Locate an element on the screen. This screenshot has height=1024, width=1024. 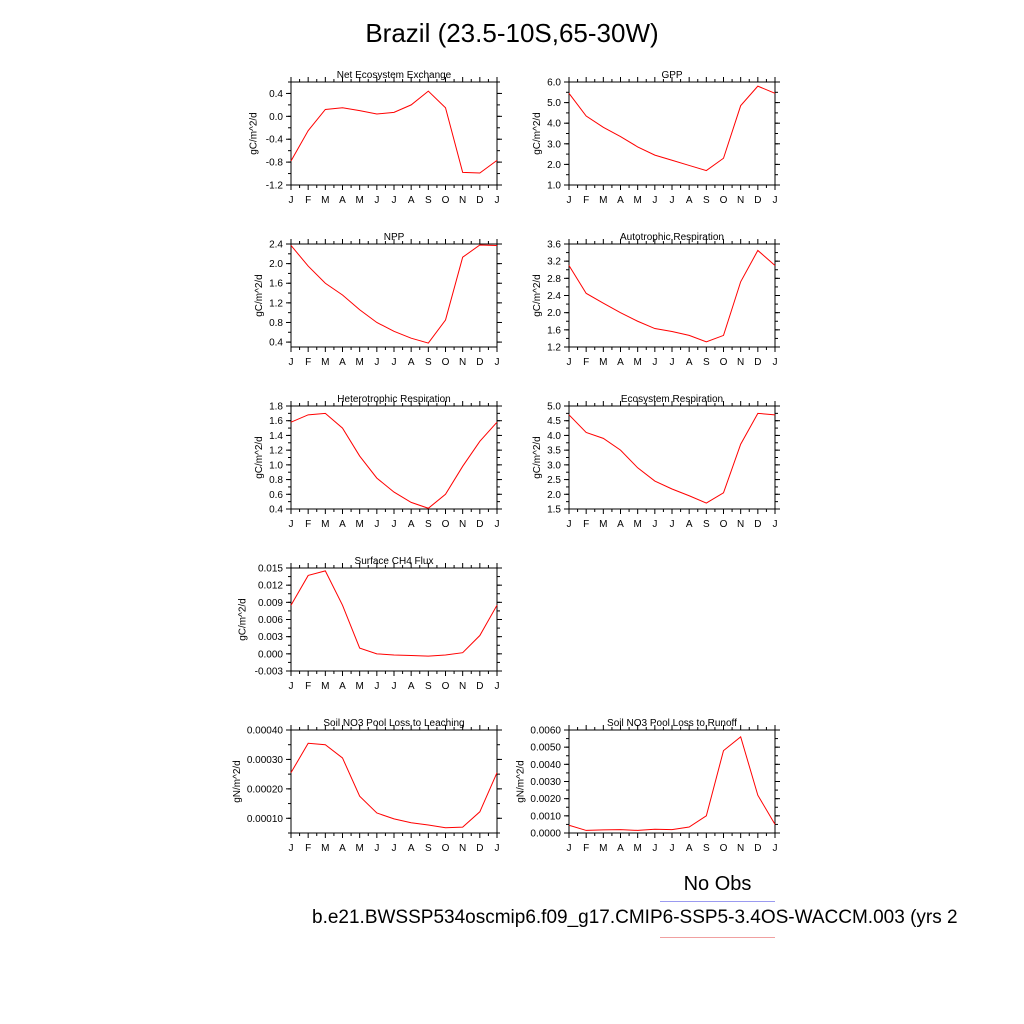
panel-title: Autotrophic Respiration is located at coordinates (672, 237).